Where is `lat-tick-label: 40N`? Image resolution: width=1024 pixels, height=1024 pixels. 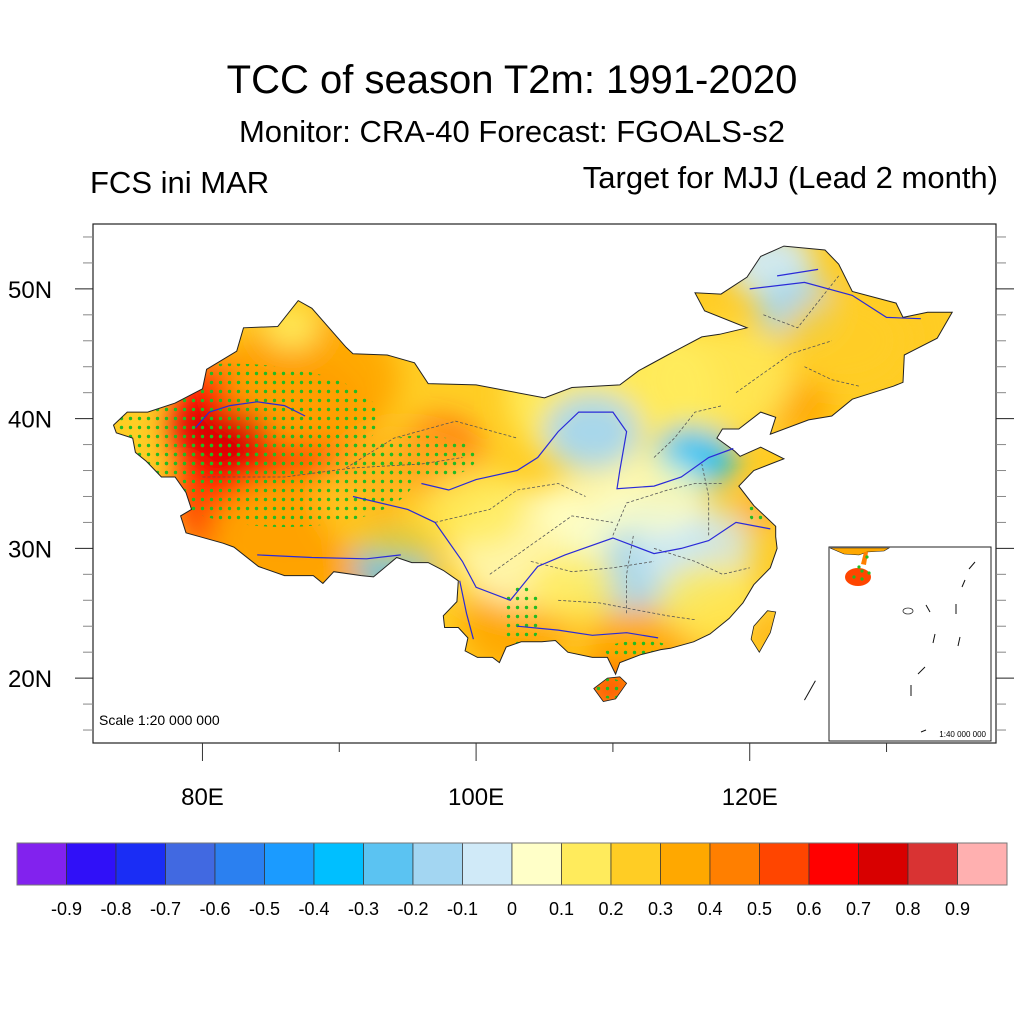 lat-tick-label: 40N is located at coordinates (30, 420).